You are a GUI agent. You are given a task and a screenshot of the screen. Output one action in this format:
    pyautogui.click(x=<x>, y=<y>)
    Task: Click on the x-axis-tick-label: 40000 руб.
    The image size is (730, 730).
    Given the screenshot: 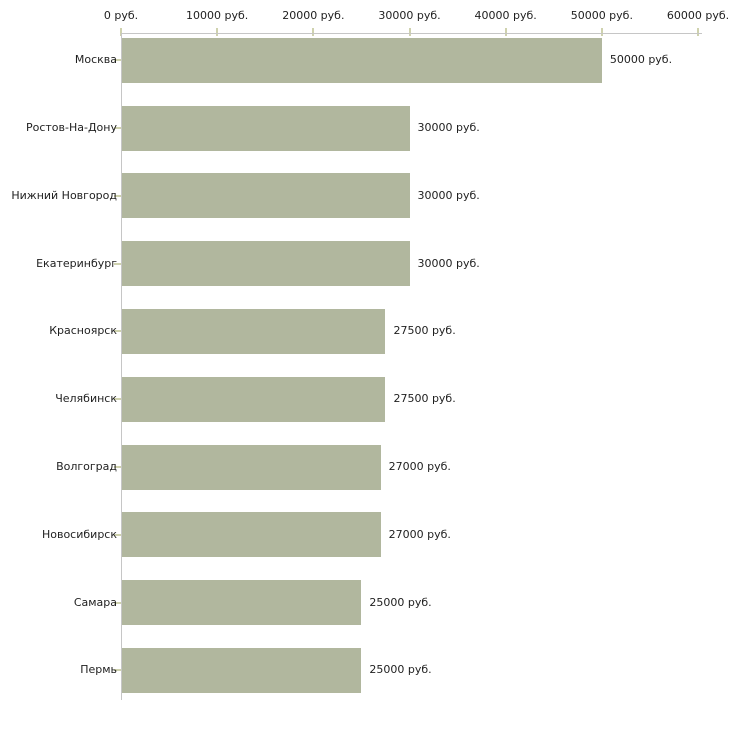 What is the action you would take?
    pyautogui.click(x=505, y=15)
    